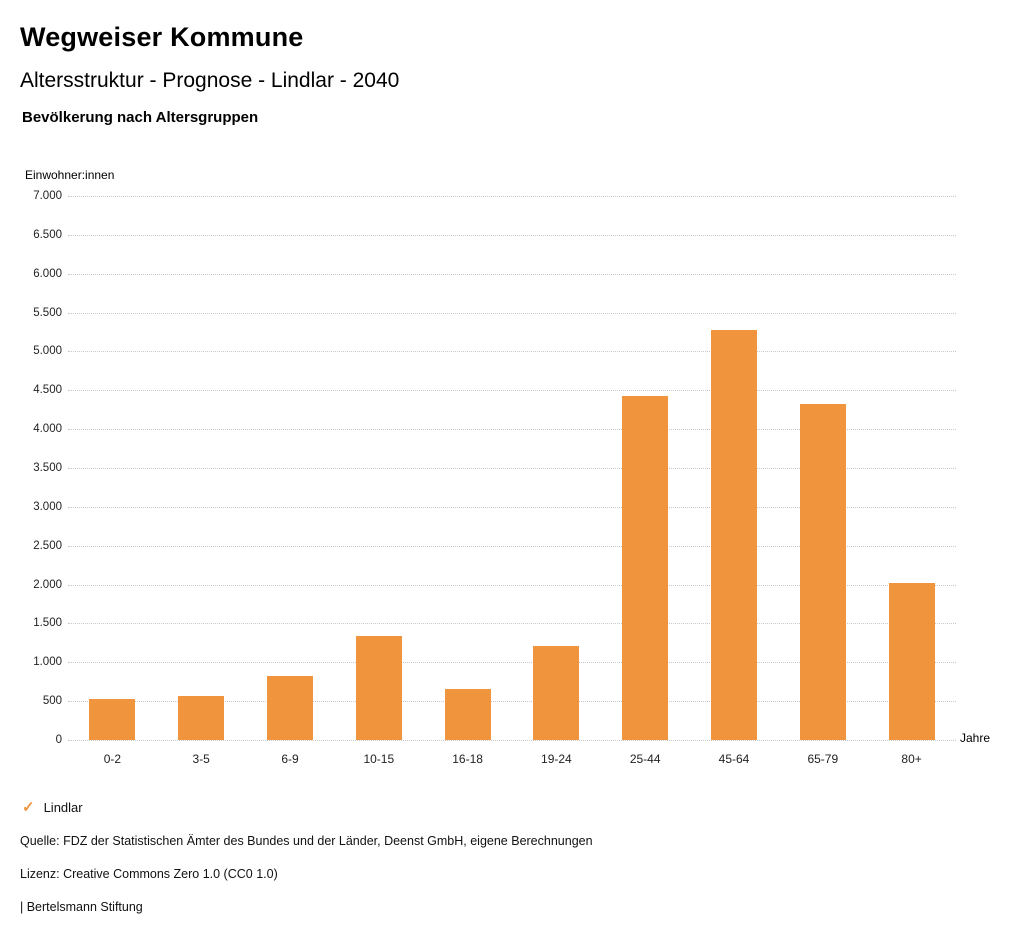 The width and height of the screenshot is (1024, 946). What do you see at coordinates (47, 273) in the screenshot?
I see `y-tick-label: 6.000` at bounding box center [47, 273].